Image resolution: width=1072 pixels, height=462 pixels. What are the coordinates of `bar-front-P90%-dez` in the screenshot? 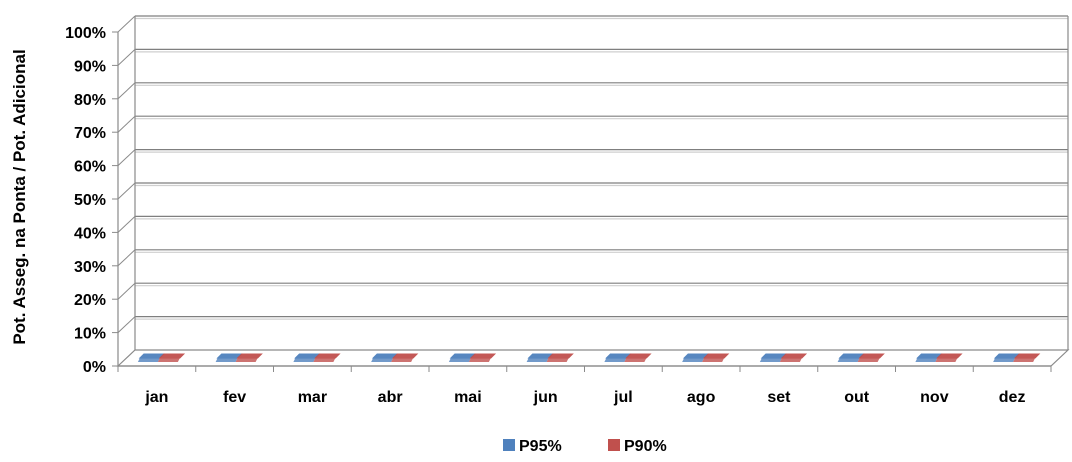 It's located at (1024, 360).